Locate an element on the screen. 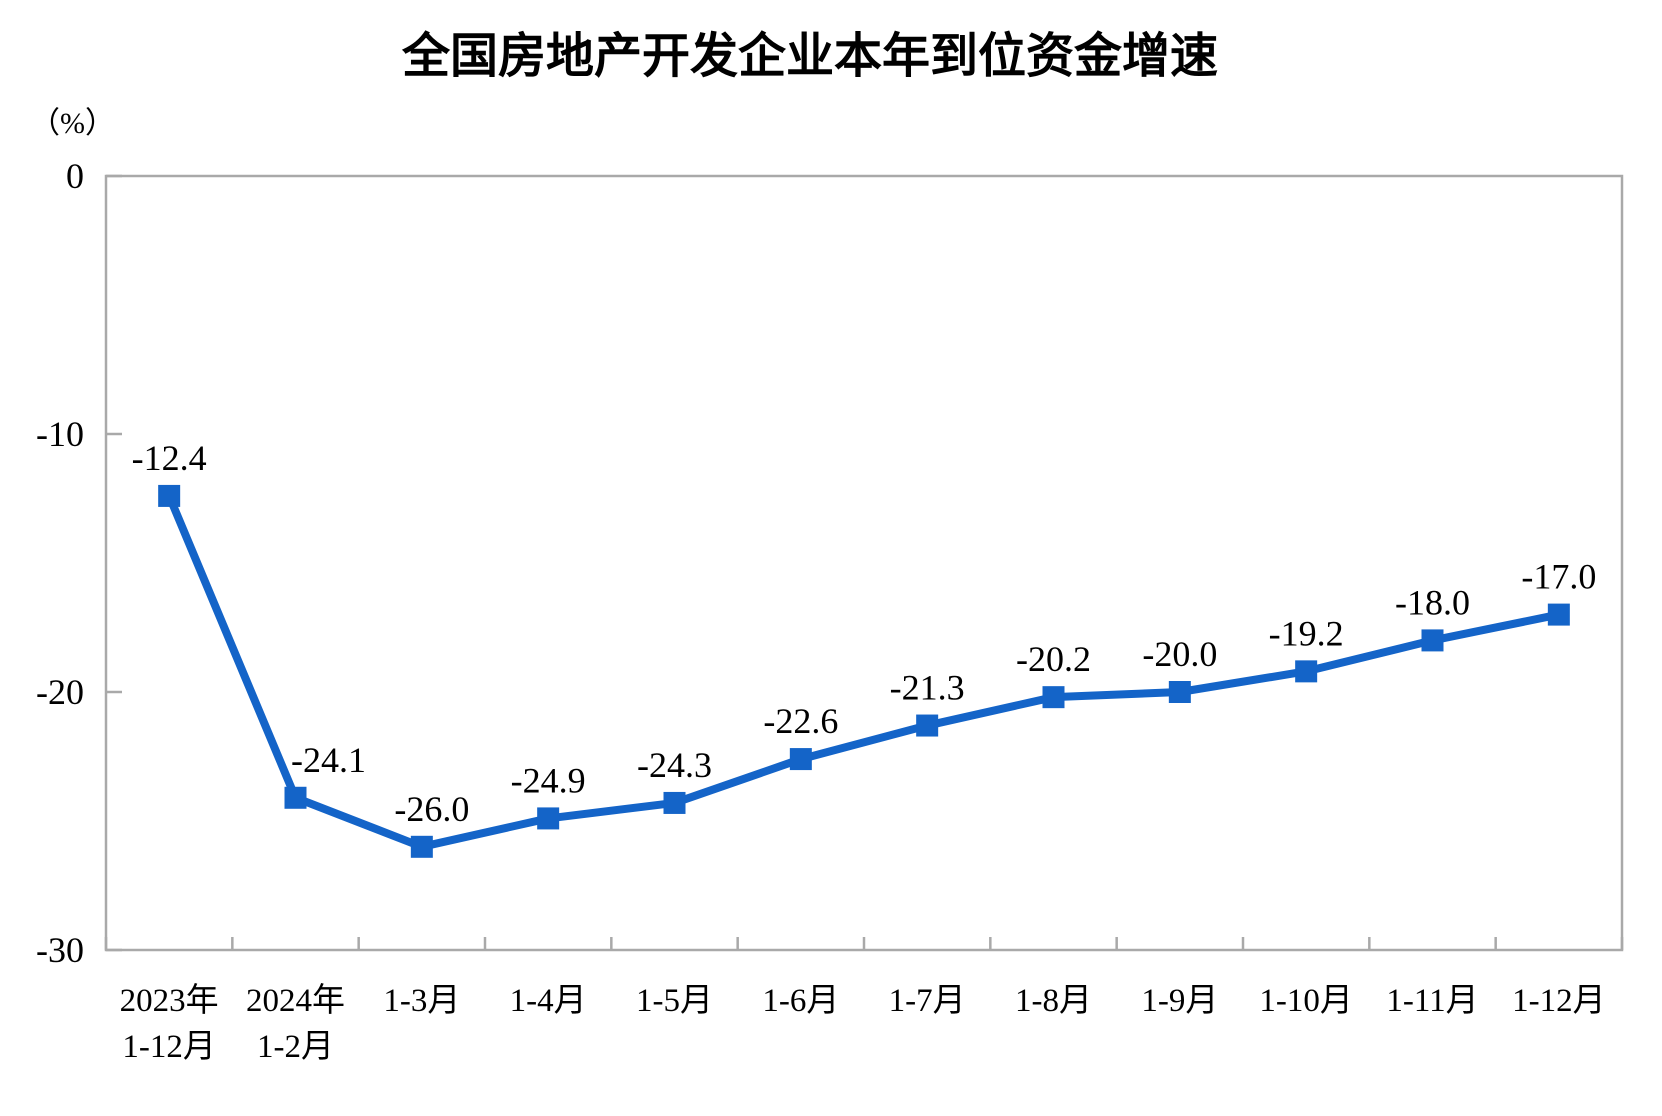  data-point-label: -17.0 is located at coordinates (1558, 577).